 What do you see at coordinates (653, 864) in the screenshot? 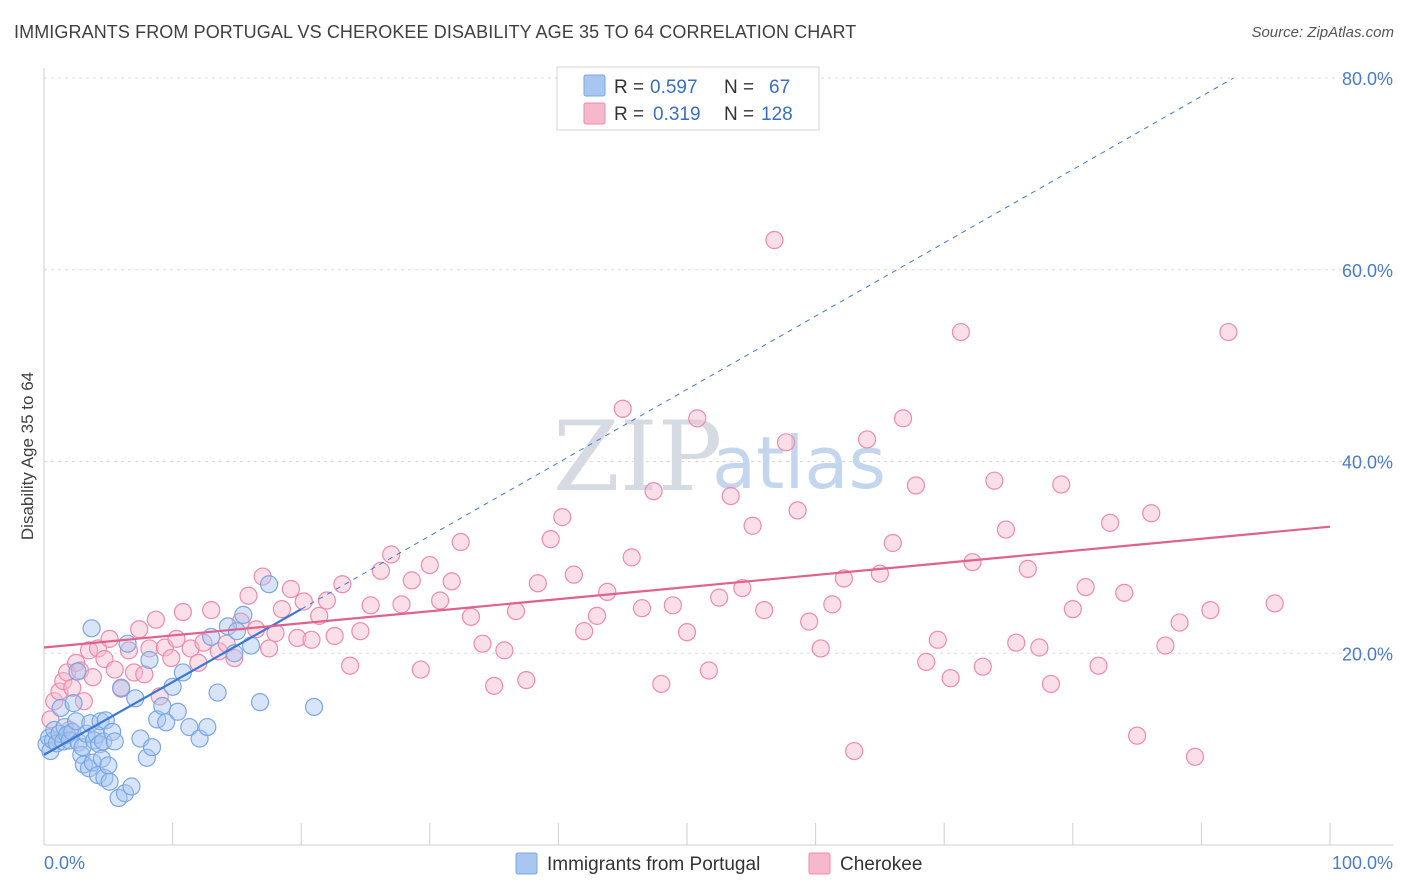
I see `bottom-legend-label-portugal: Immigrants from Portugal` at bounding box center [653, 864].